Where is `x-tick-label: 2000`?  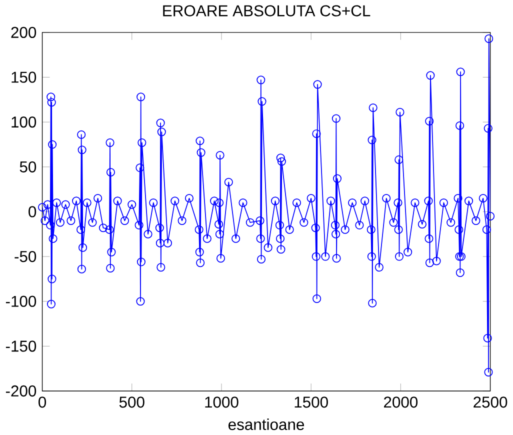 x-tick-label: 2000 is located at coordinates (401, 402).